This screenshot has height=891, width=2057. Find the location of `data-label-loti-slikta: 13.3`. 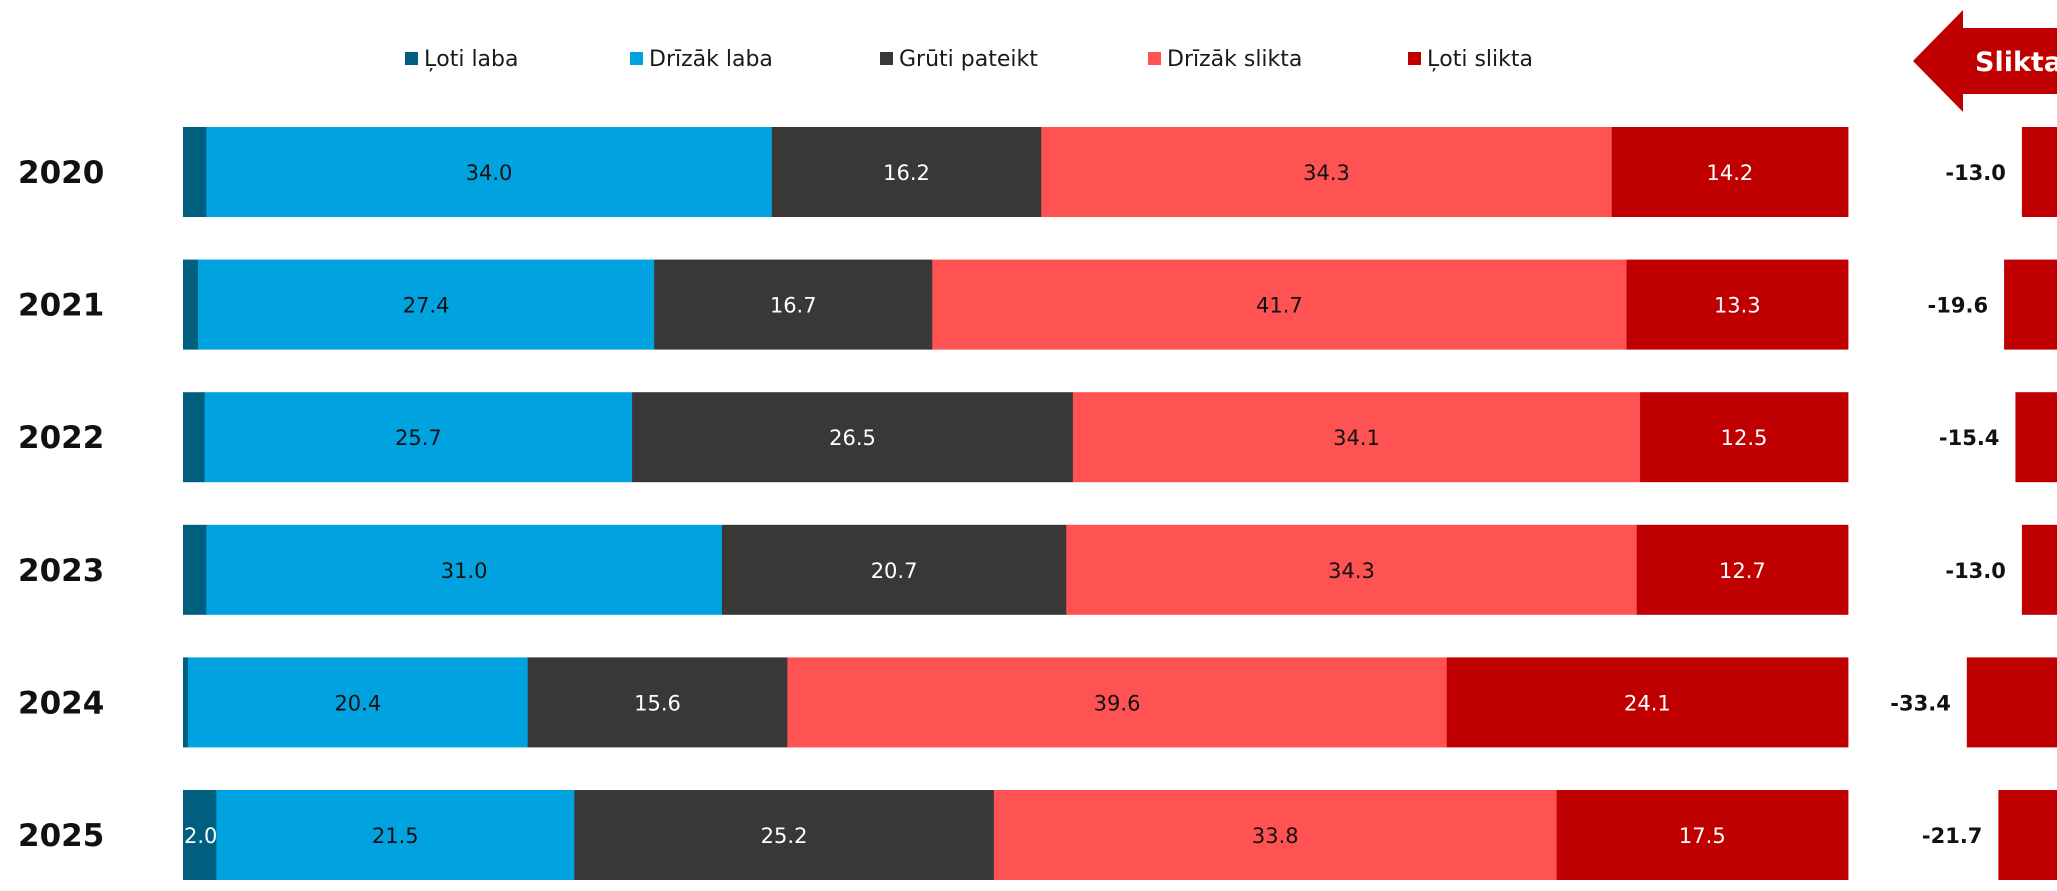

data-label-loti-slikta: 13.3 is located at coordinates (1737, 306).